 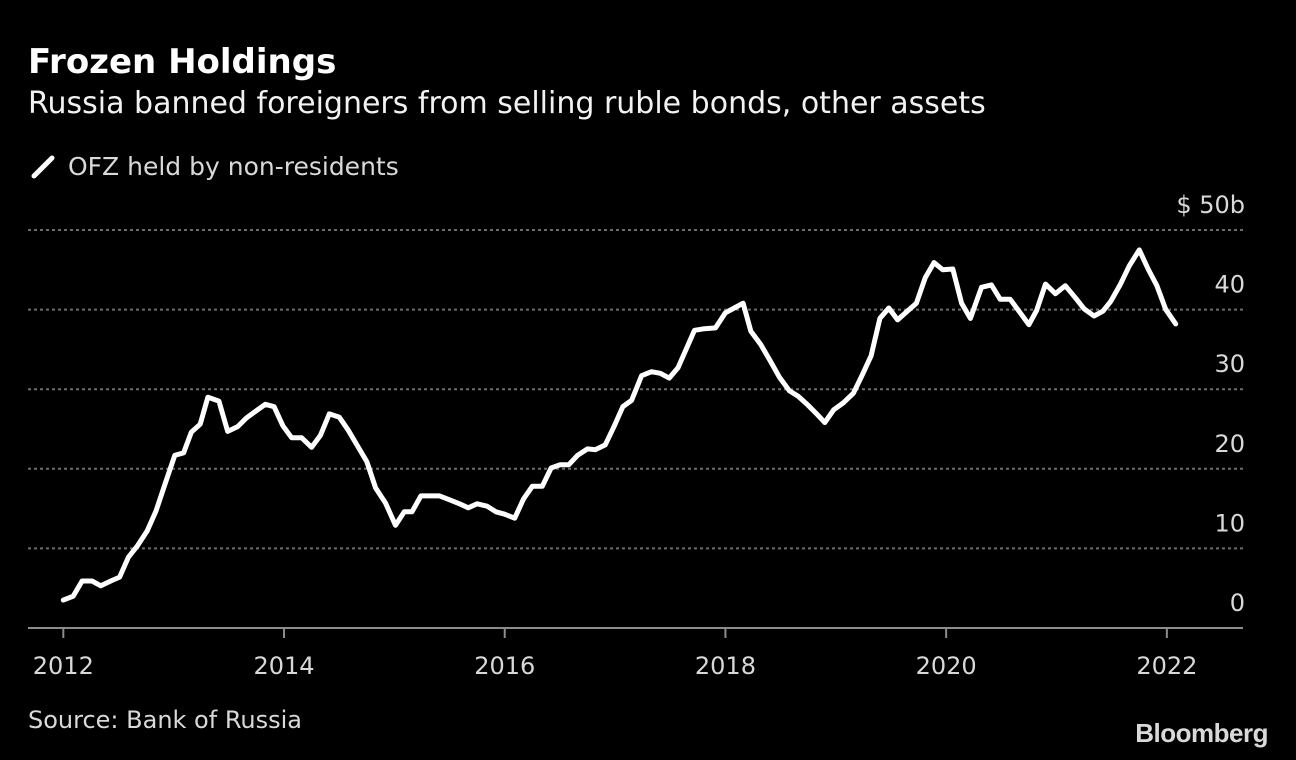 I want to click on y-tick-label: 40, so click(x=1229, y=285).